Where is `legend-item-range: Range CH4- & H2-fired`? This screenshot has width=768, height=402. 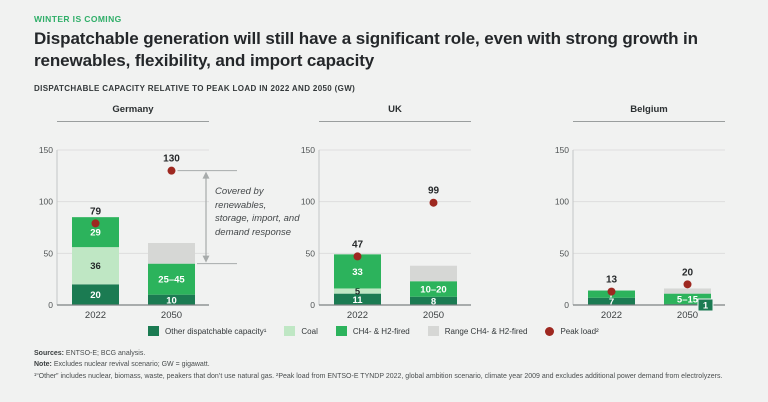
legend-item-range: Range CH4- & H2-fired is located at coordinates (477, 331).